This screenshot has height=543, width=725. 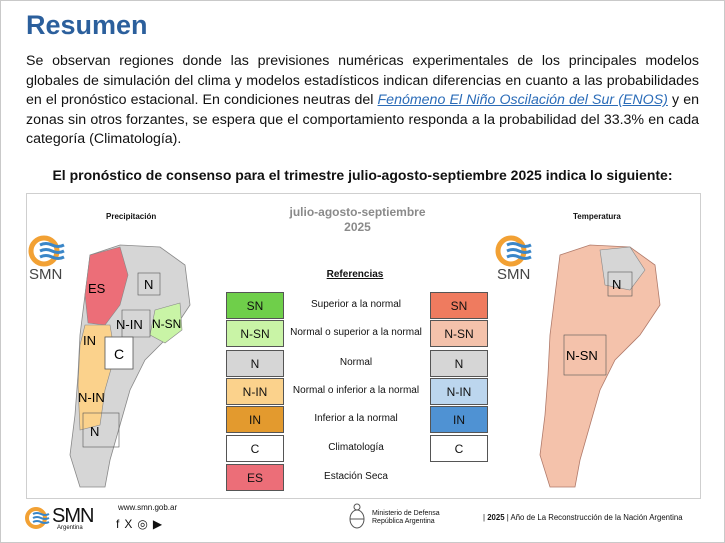 What do you see at coordinates (255, 477) in the screenshot?
I see `legend-precip-box: ES` at bounding box center [255, 477].